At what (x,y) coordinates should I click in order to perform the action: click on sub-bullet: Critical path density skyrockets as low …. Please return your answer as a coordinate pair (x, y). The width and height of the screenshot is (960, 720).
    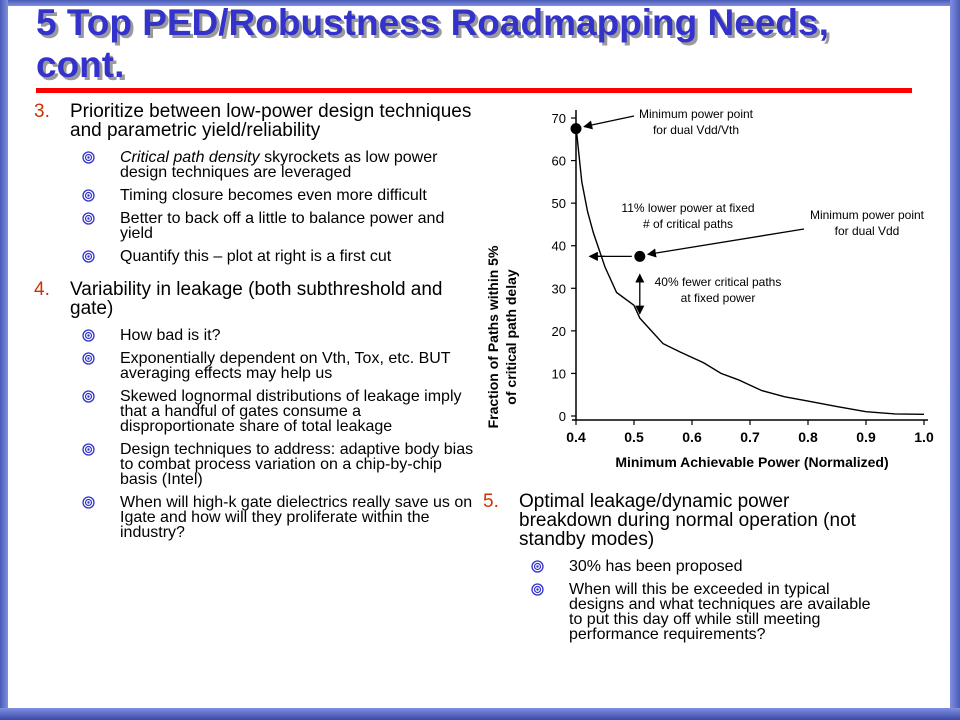
    Looking at the image, I should click on (254, 165).